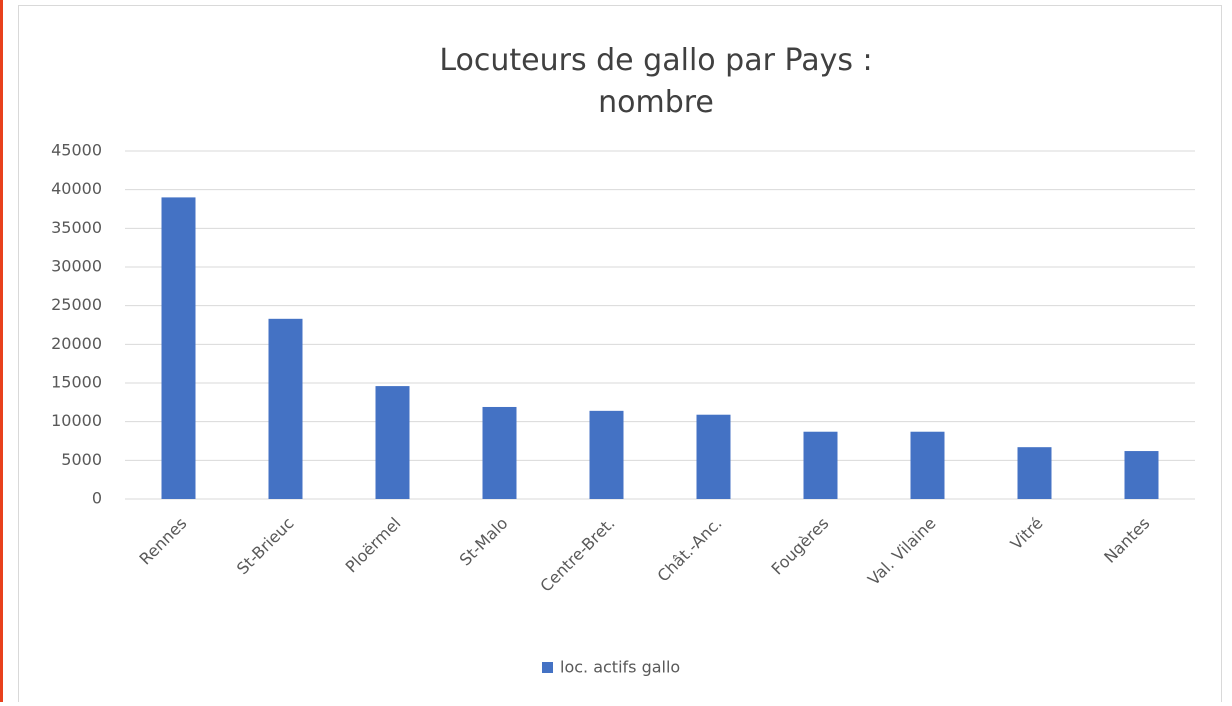 The height and width of the screenshot is (706, 1232). Describe the element at coordinates (76, 266) in the screenshot. I see `y-tick-label: 30000` at that location.